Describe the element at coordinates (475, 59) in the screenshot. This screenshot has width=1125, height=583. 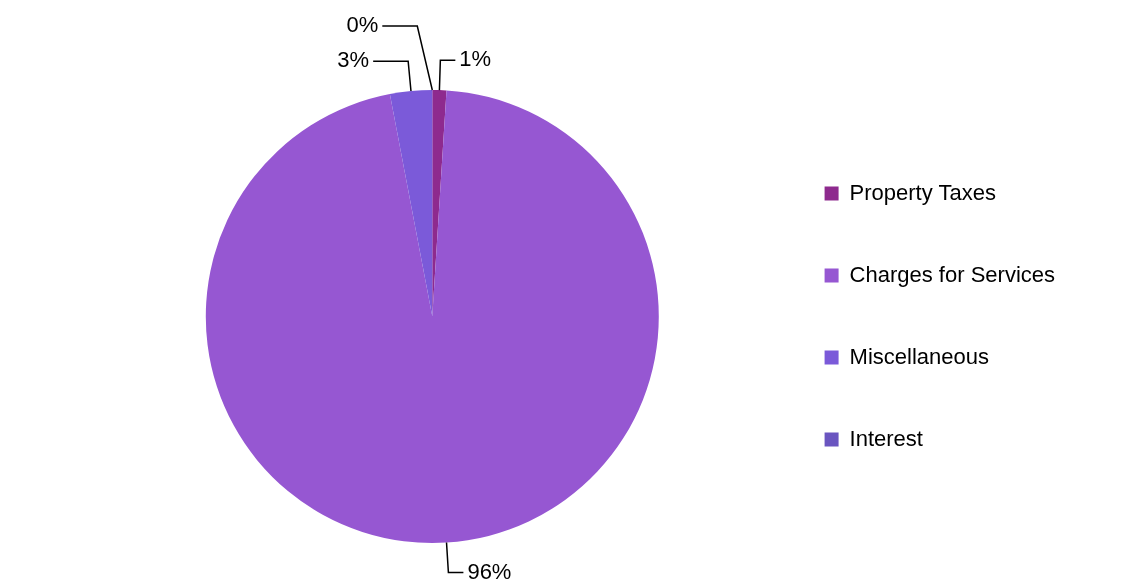
I see `data-label: 1%` at that location.